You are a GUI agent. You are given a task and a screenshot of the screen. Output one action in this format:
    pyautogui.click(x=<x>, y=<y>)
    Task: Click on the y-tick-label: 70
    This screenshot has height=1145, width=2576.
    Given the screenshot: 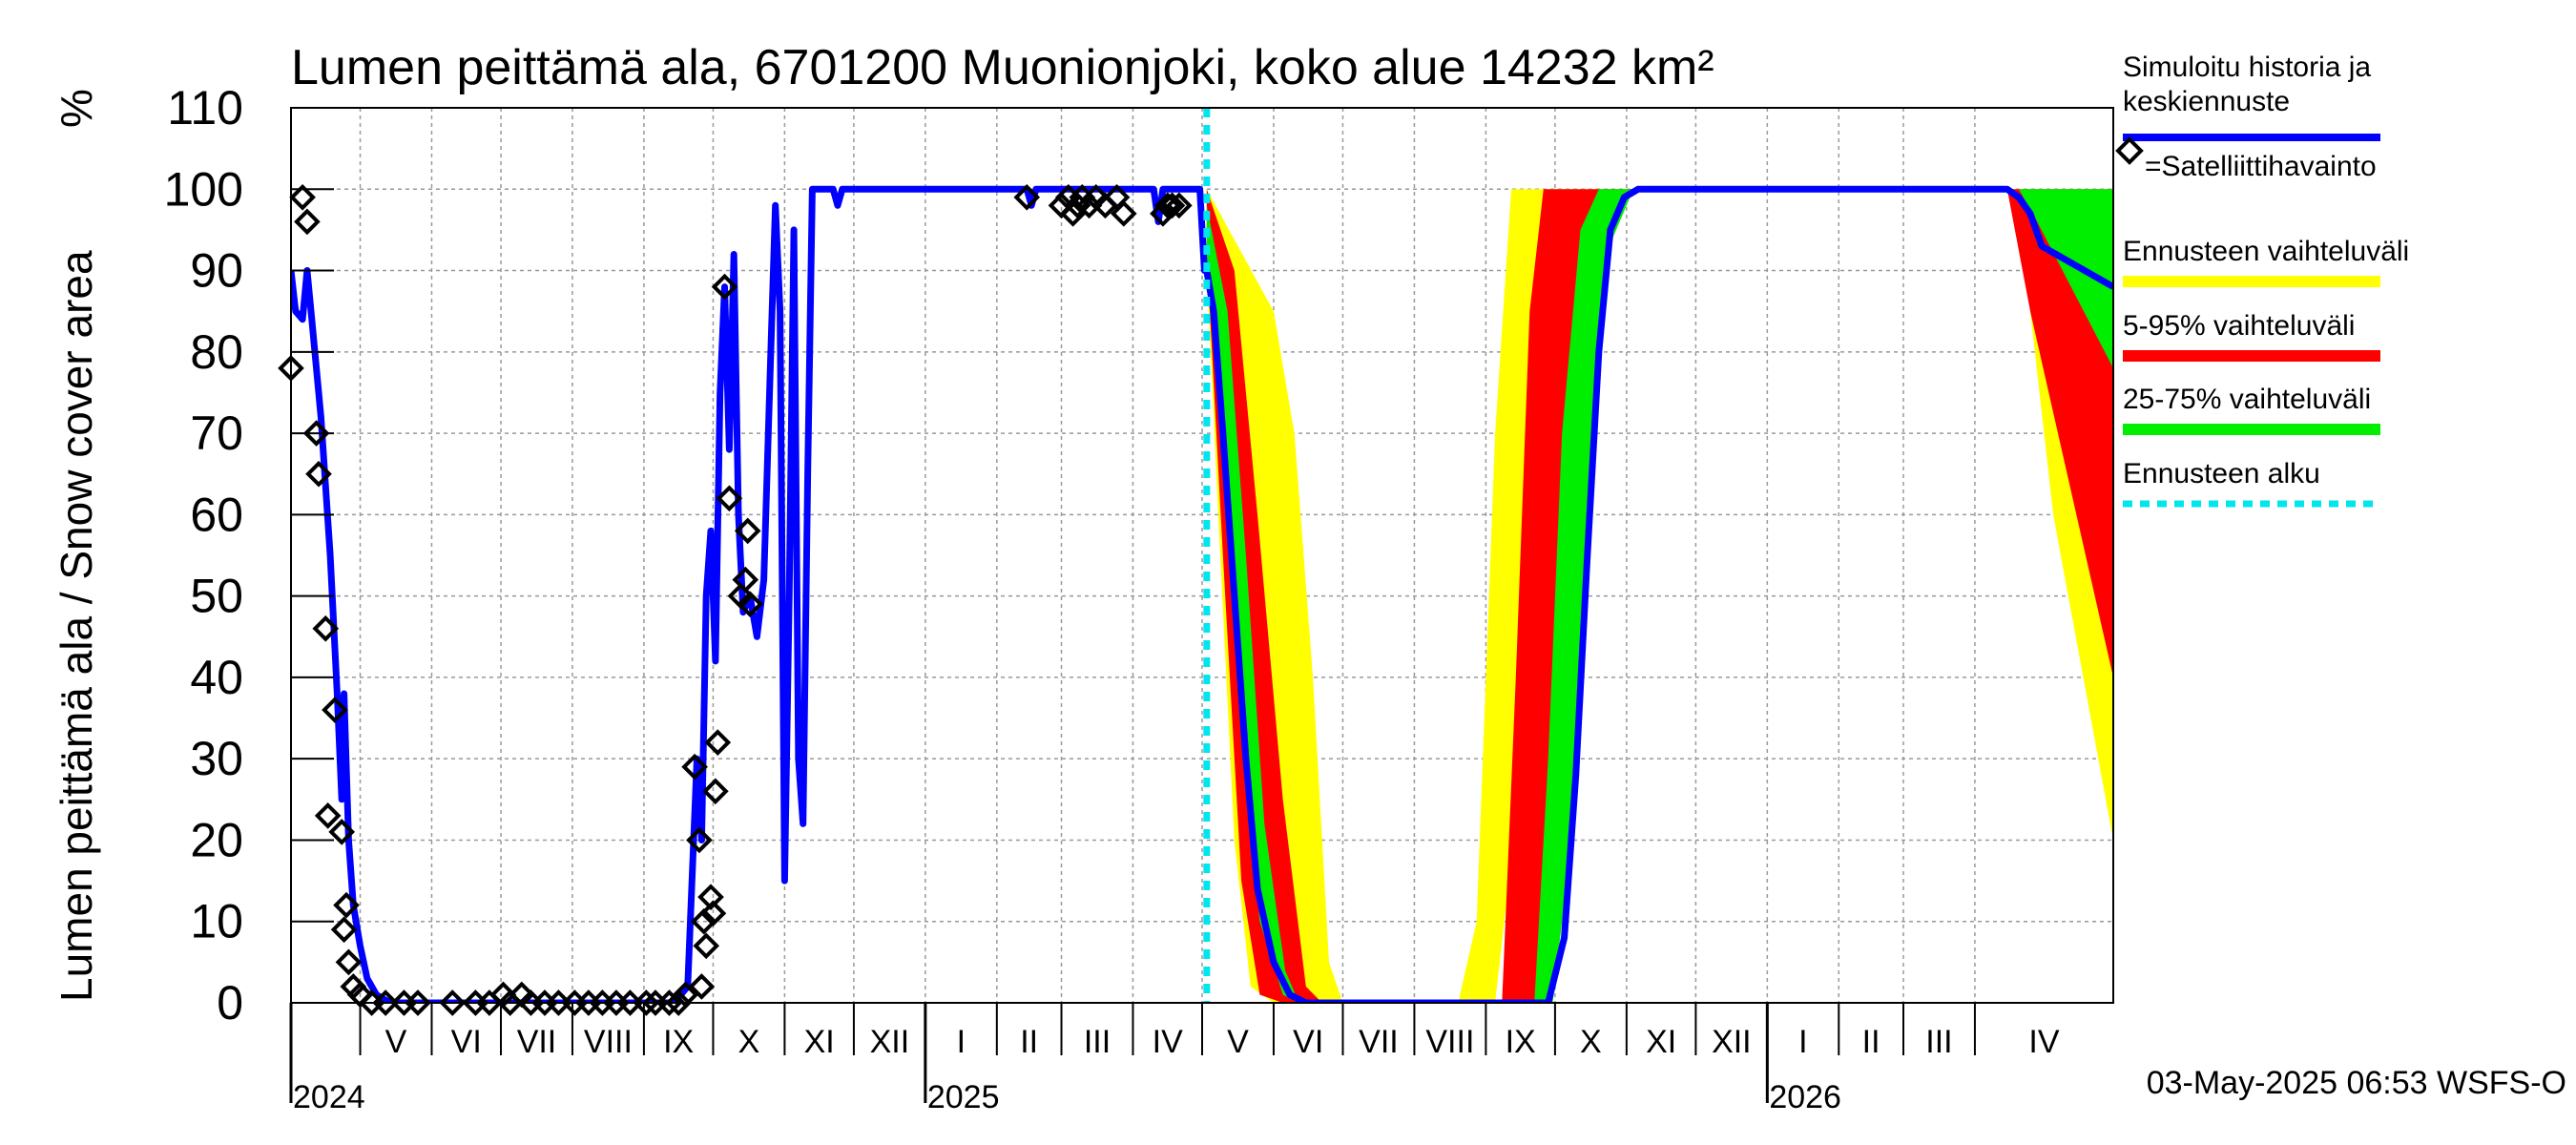 What is the action you would take?
    pyautogui.click(x=216, y=433)
    